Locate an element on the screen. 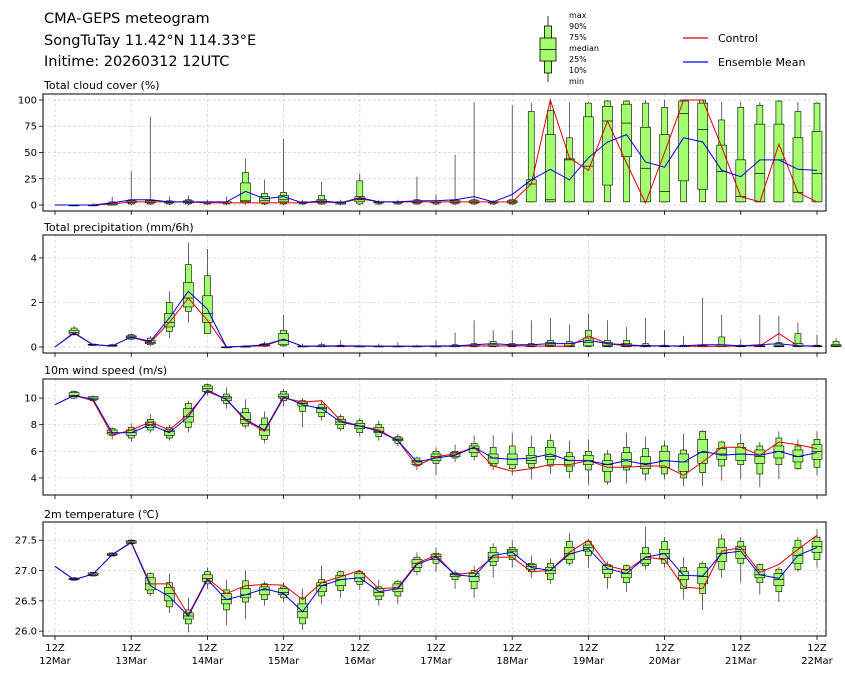 Image resolution: width=845 pixels, height=680 pixels. y-tick-label: 6 is located at coordinates (34, 452).